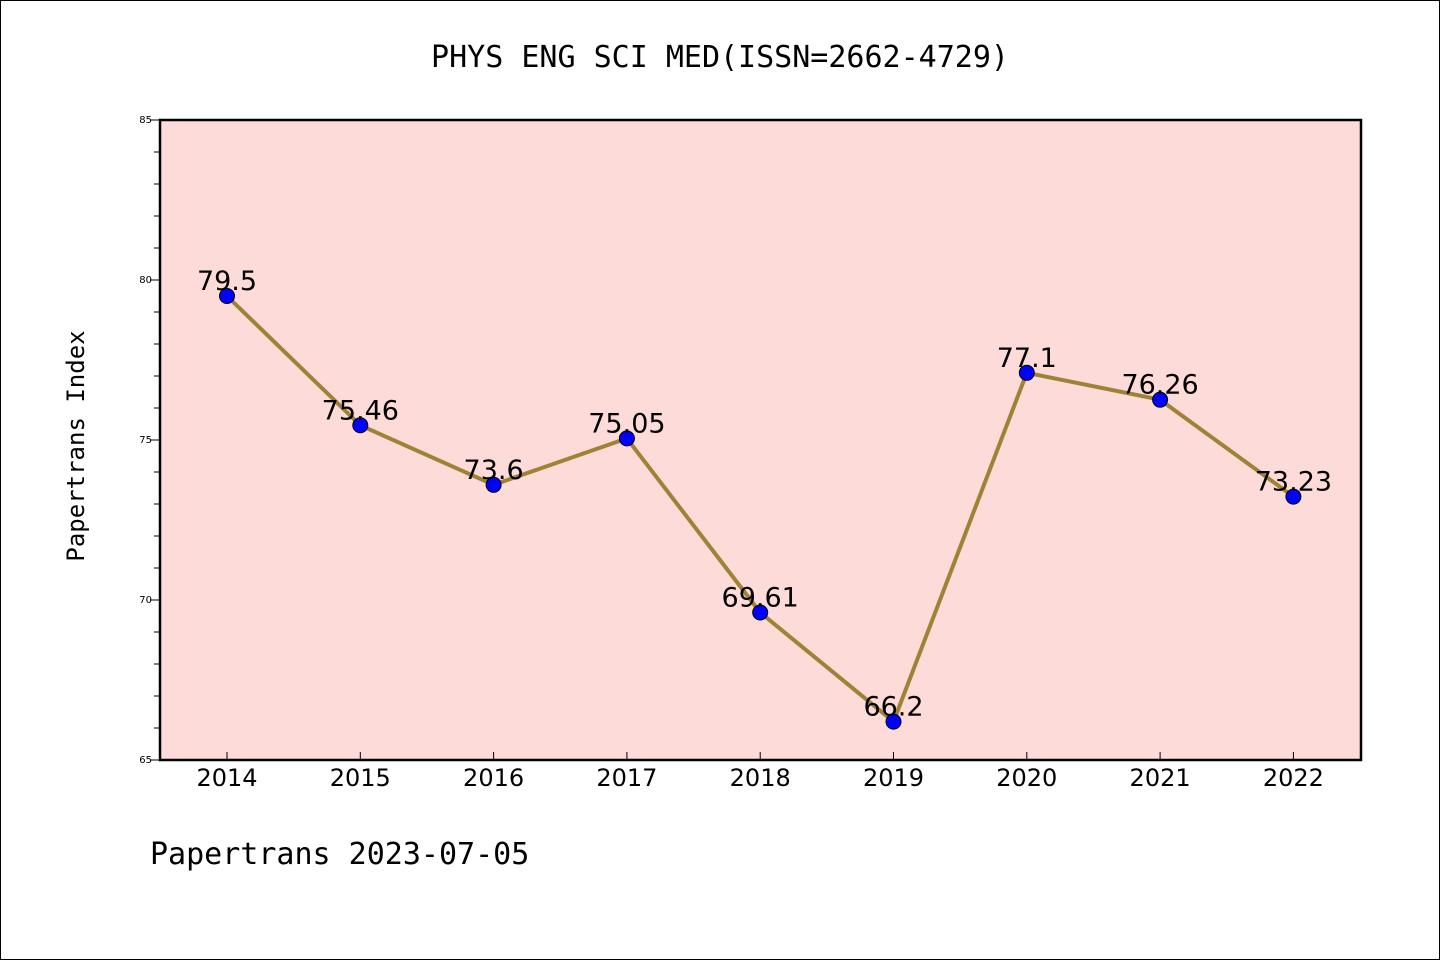 This screenshot has height=960, width=1440. Describe the element at coordinates (1293, 482) in the screenshot. I see `data-label: 73.23` at that location.